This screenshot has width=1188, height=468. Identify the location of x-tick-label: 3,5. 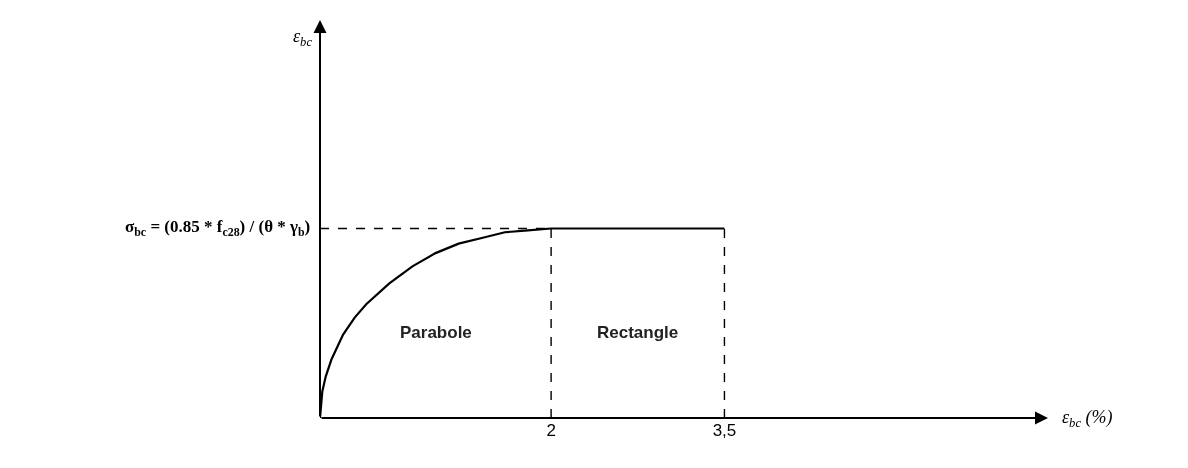
(724, 430).